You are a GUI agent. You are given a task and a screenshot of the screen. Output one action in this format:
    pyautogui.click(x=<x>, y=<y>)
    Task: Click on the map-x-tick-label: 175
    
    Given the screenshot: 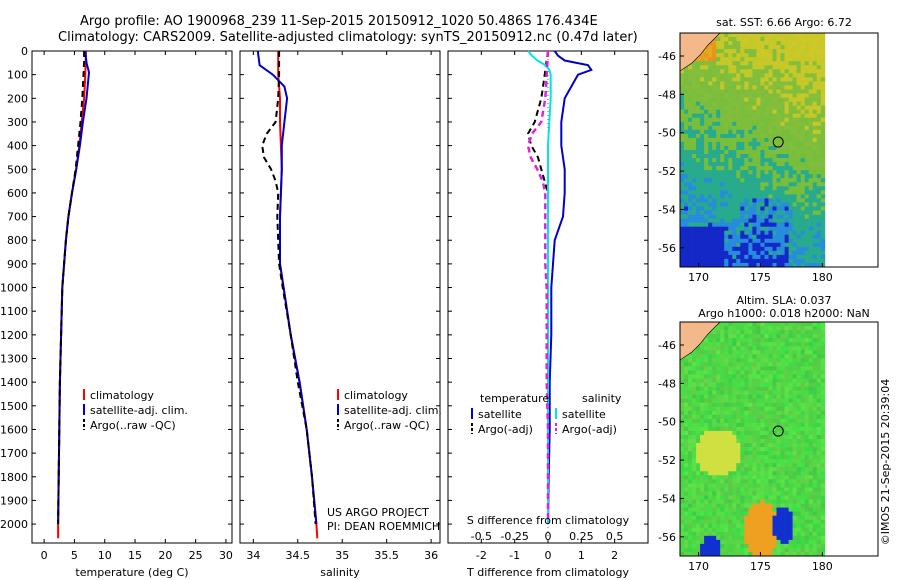 What is the action you would take?
    pyautogui.click(x=760, y=566)
    